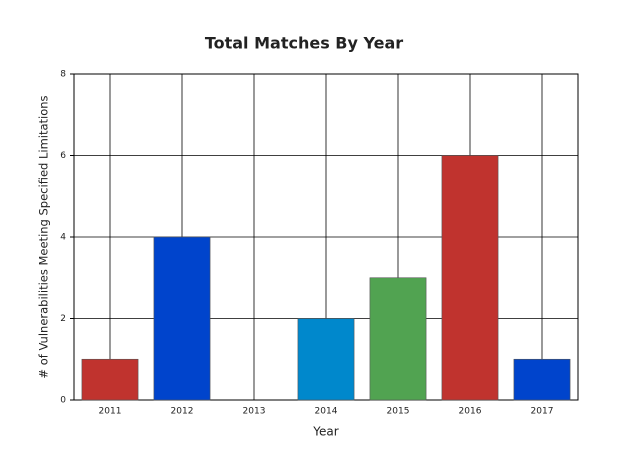 This screenshot has height=469, width=640. I want to click on x-tick-label: 2013, so click(254, 412).